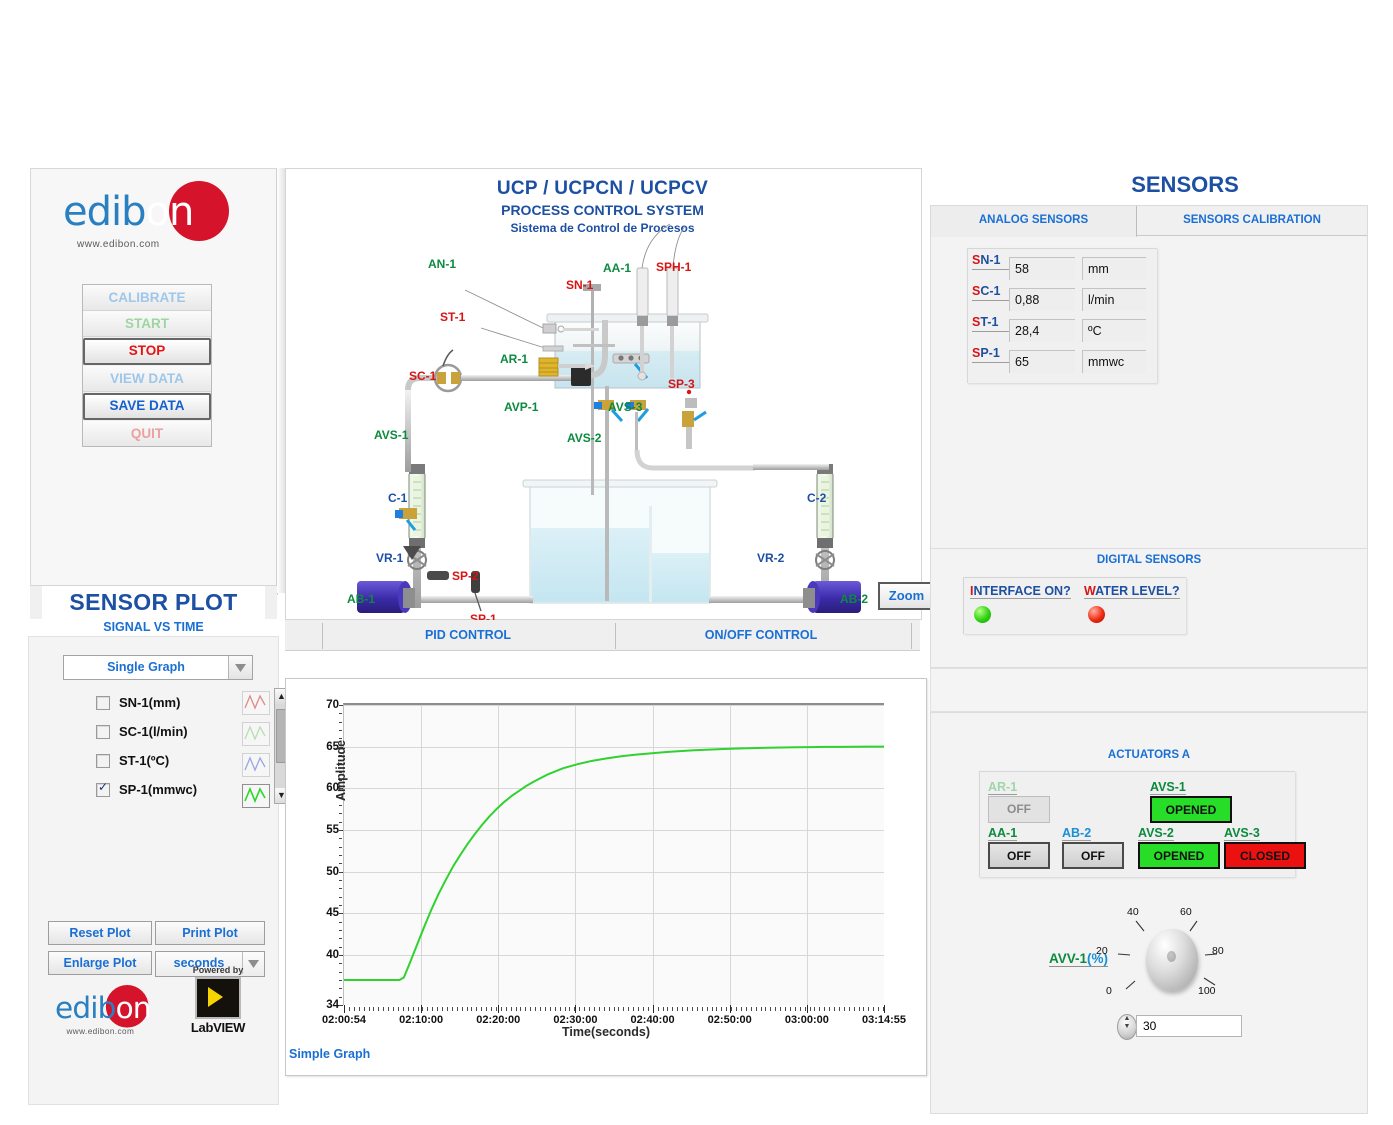 Image resolution: width=1393 pixels, height=1125 pixels. What do you see at coordinates (1102, 951) in the screenshot?
I see `knob-scale-20: 20` at bounding box center [1102, 951].